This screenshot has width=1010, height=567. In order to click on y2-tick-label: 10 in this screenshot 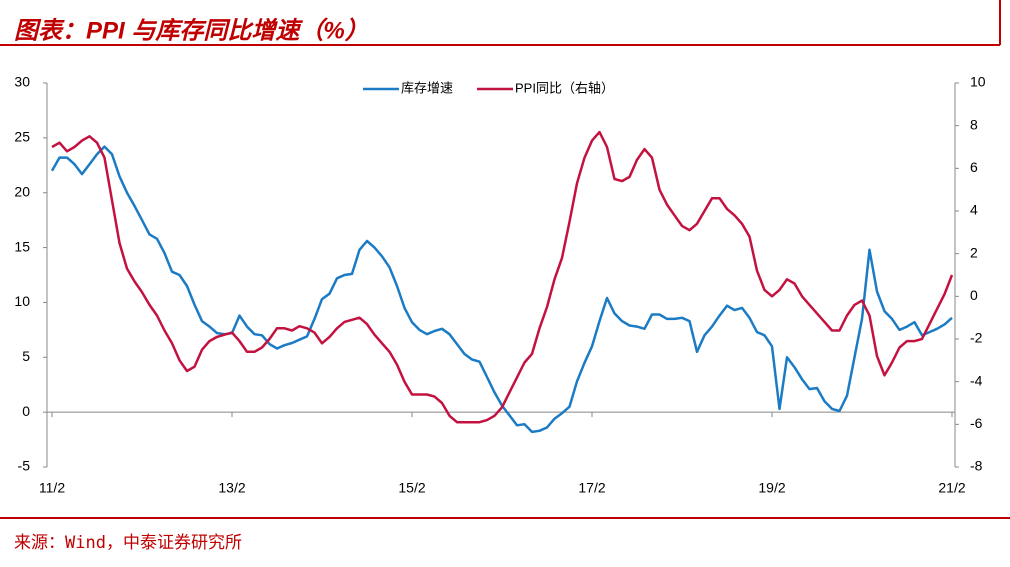, I will do `click(978, 82)`.